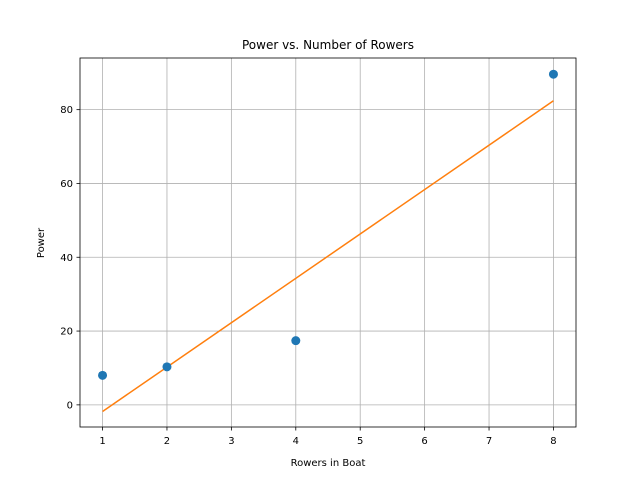  What do you see at coordinates (66, 110) in the screenshot?
I see `y-tick-label: 80` at bounding box center [66, 110].